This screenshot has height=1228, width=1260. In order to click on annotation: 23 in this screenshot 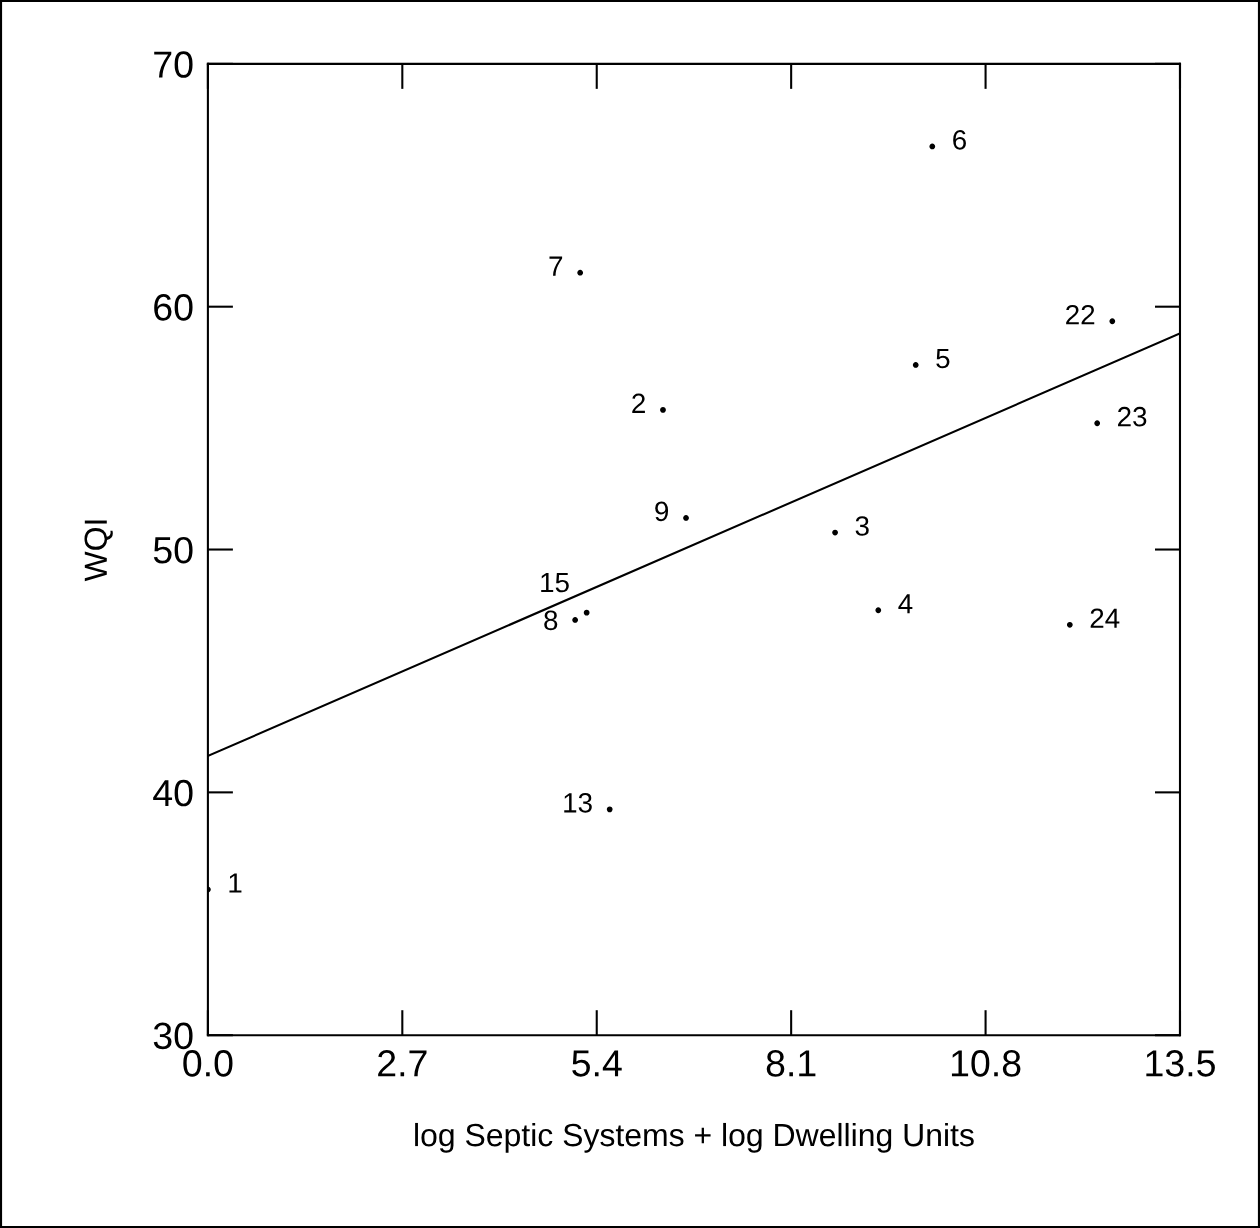, I will do `click(1132, 416)`.